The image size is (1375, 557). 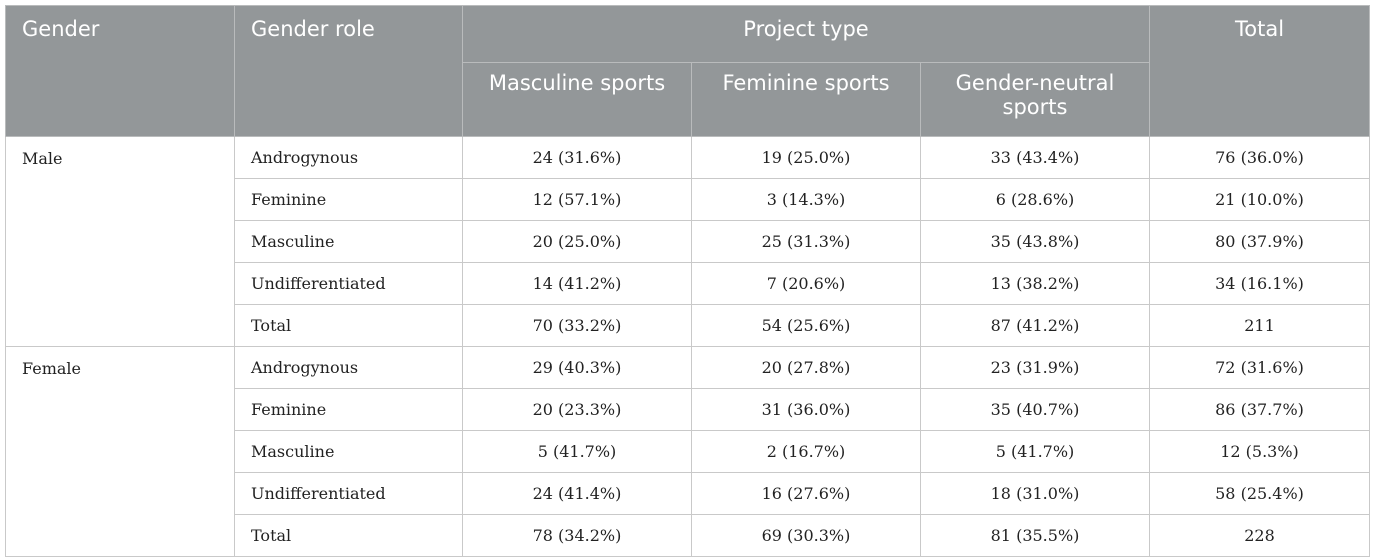 I want to click on total-cell: 76 (36.0%), so click(x=1260, y=157).